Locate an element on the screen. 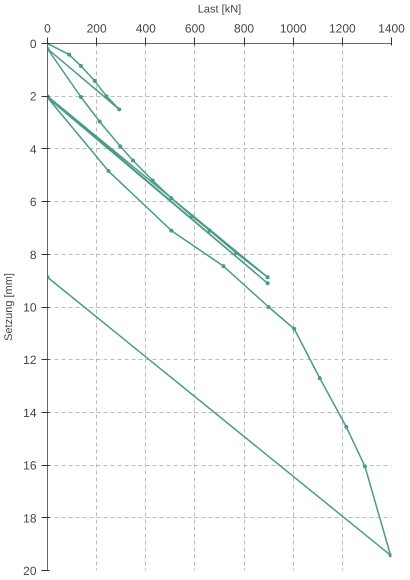  y-tick-label: 8 is located at coordinates (33, 255).